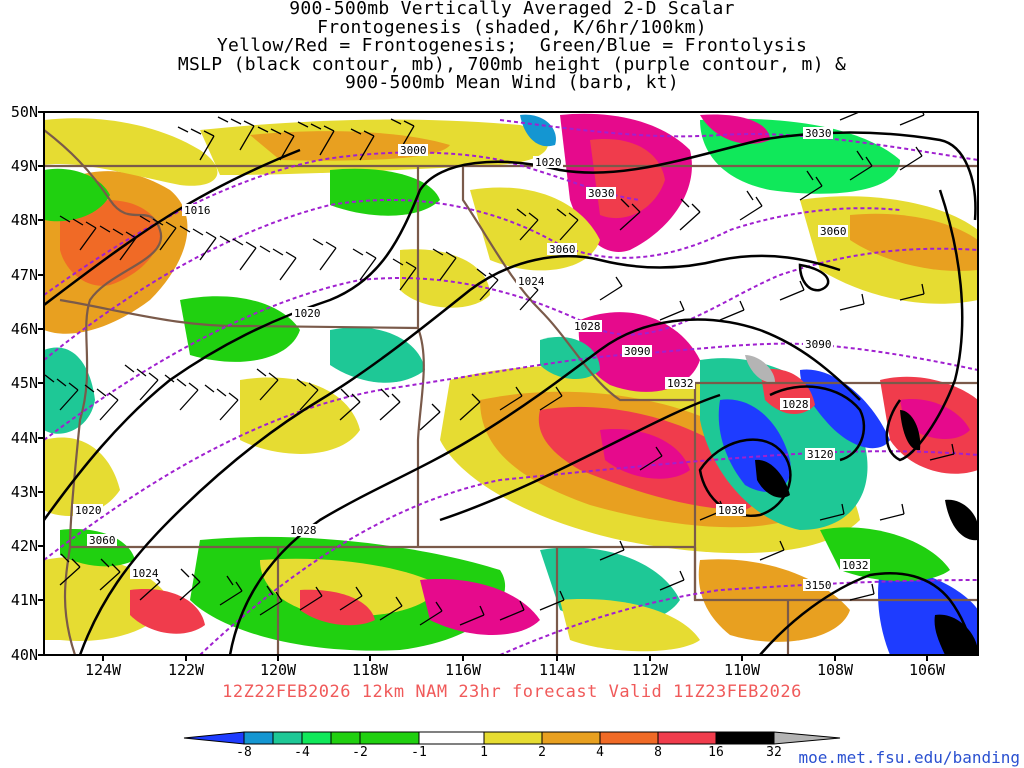 The image size is (1024, 768). I want to click on colorbar-label: -1, so click(419, 752).